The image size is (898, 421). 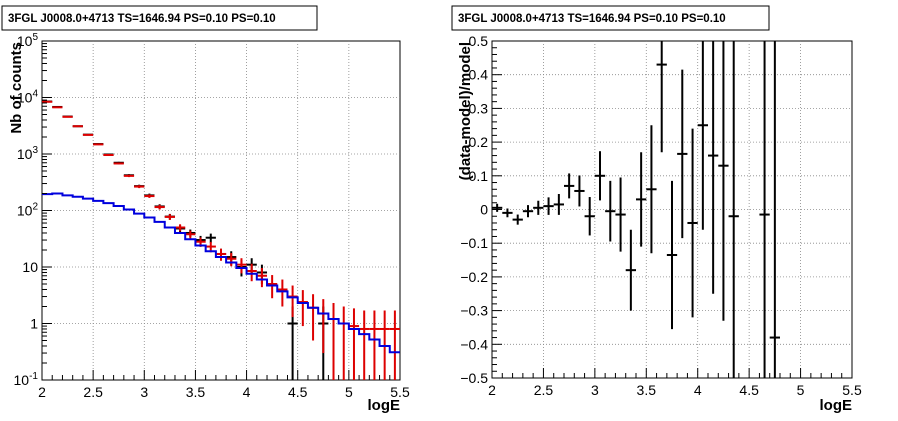 What do you see at coordinates (479, 176) in the screenshot?
I see `y-tick-label: 0.1` at bounding box center [479, 176].